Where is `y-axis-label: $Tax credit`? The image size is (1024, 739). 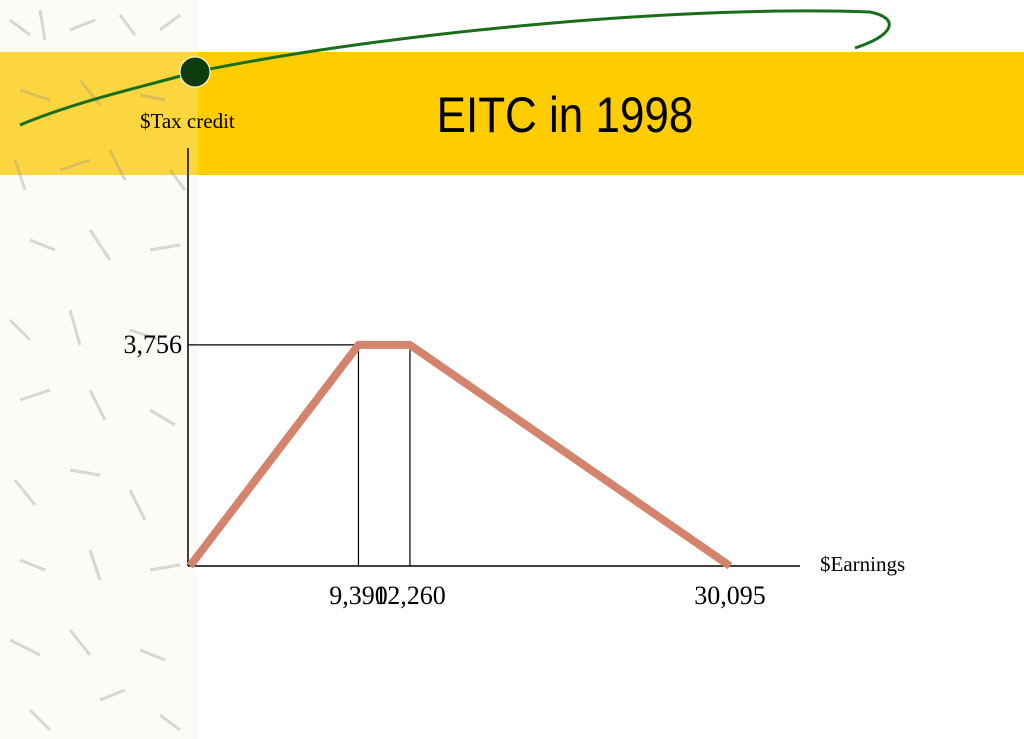 y-axis-label: $Tax credit is located at coordinates (187, 121).